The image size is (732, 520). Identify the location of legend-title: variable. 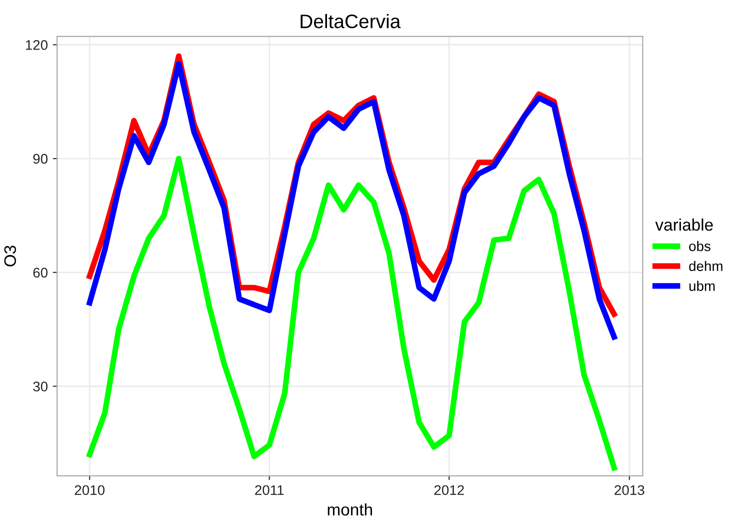
(684, 224).